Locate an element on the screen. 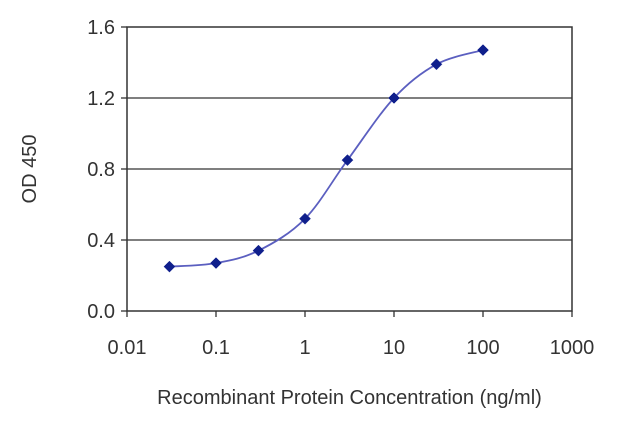 This screenshot has width=640, height=427. x-tick-label: 0.01 is located at coordinates (127, 348).